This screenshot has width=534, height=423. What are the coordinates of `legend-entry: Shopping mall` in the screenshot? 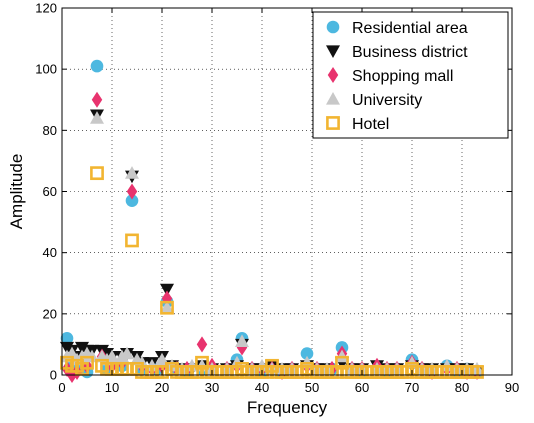 It's located at (390, 75).